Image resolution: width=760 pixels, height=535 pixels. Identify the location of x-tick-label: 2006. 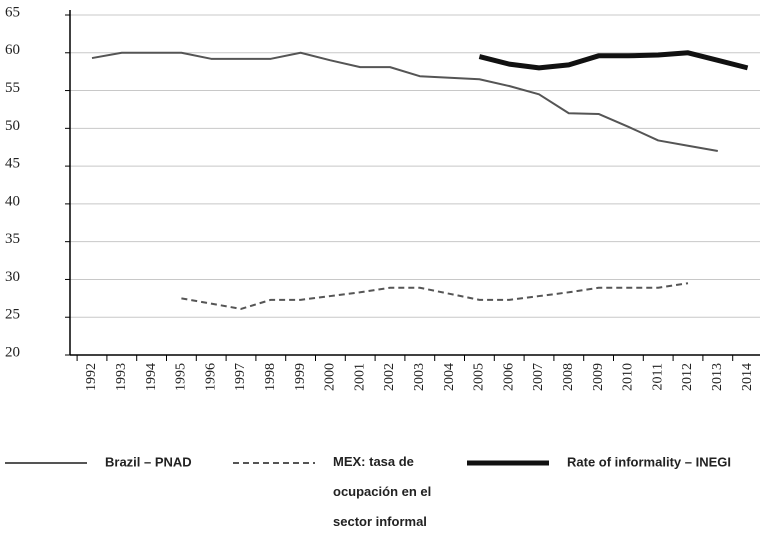
(508, 377).